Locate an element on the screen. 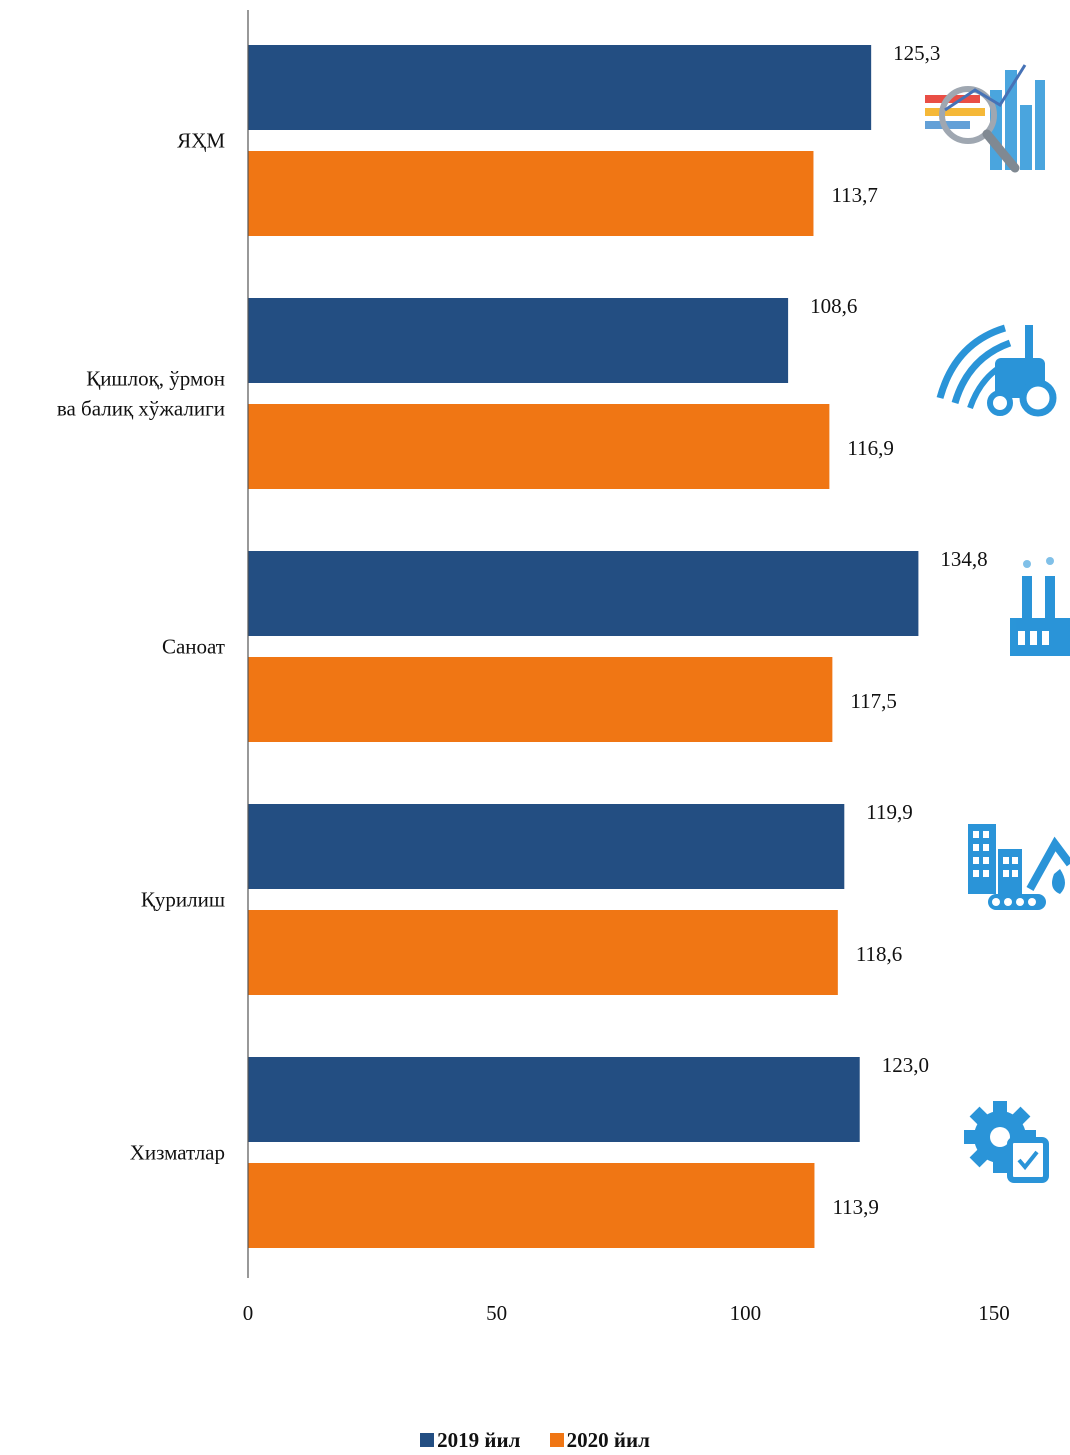  category-label-0: ЯҲМ is located at coordinates (201, 141).